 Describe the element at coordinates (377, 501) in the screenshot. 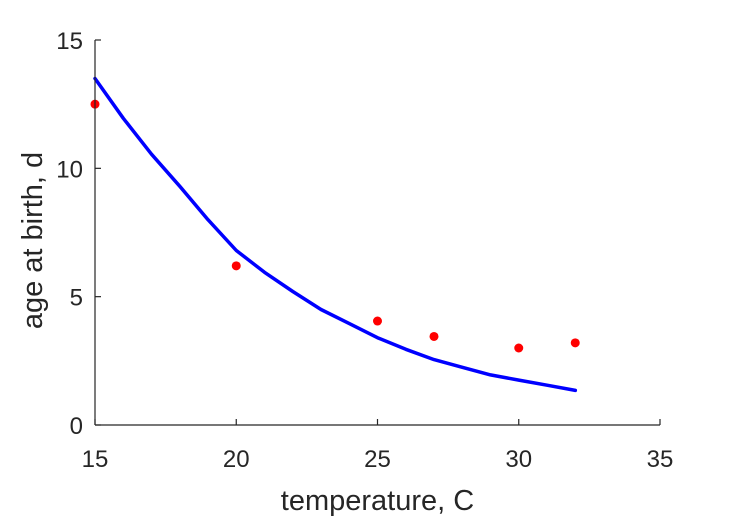

I see `x-axis-label: temperature, C` at that location.